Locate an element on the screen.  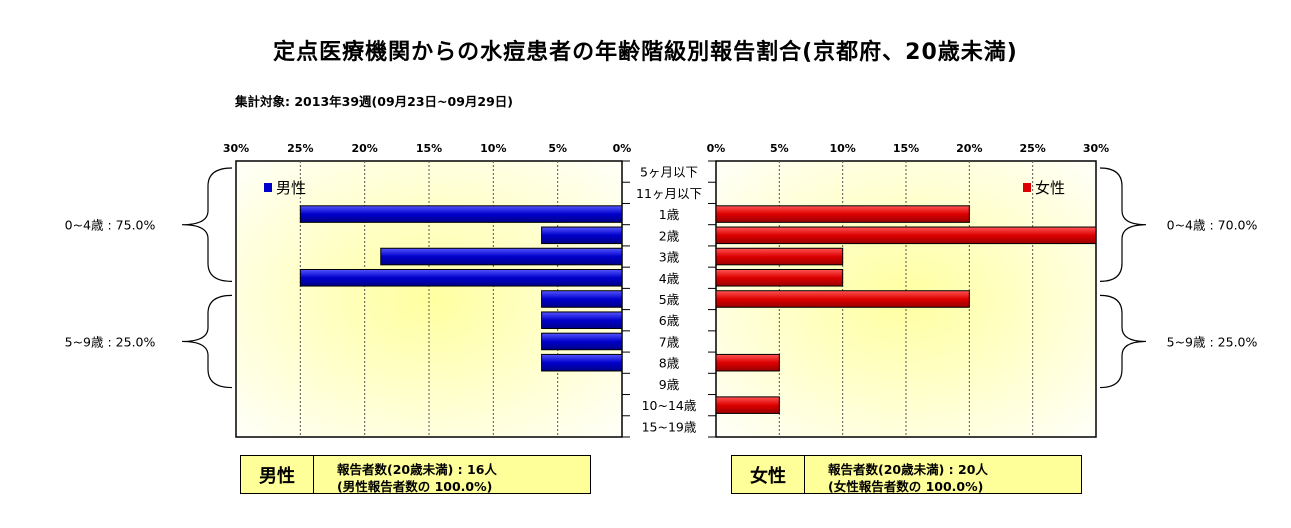
male-summary-box: 男性 報告者数(20歳未満) : 16人 (男性報告者数の 100.0%) is located at coordinates (415, 474).